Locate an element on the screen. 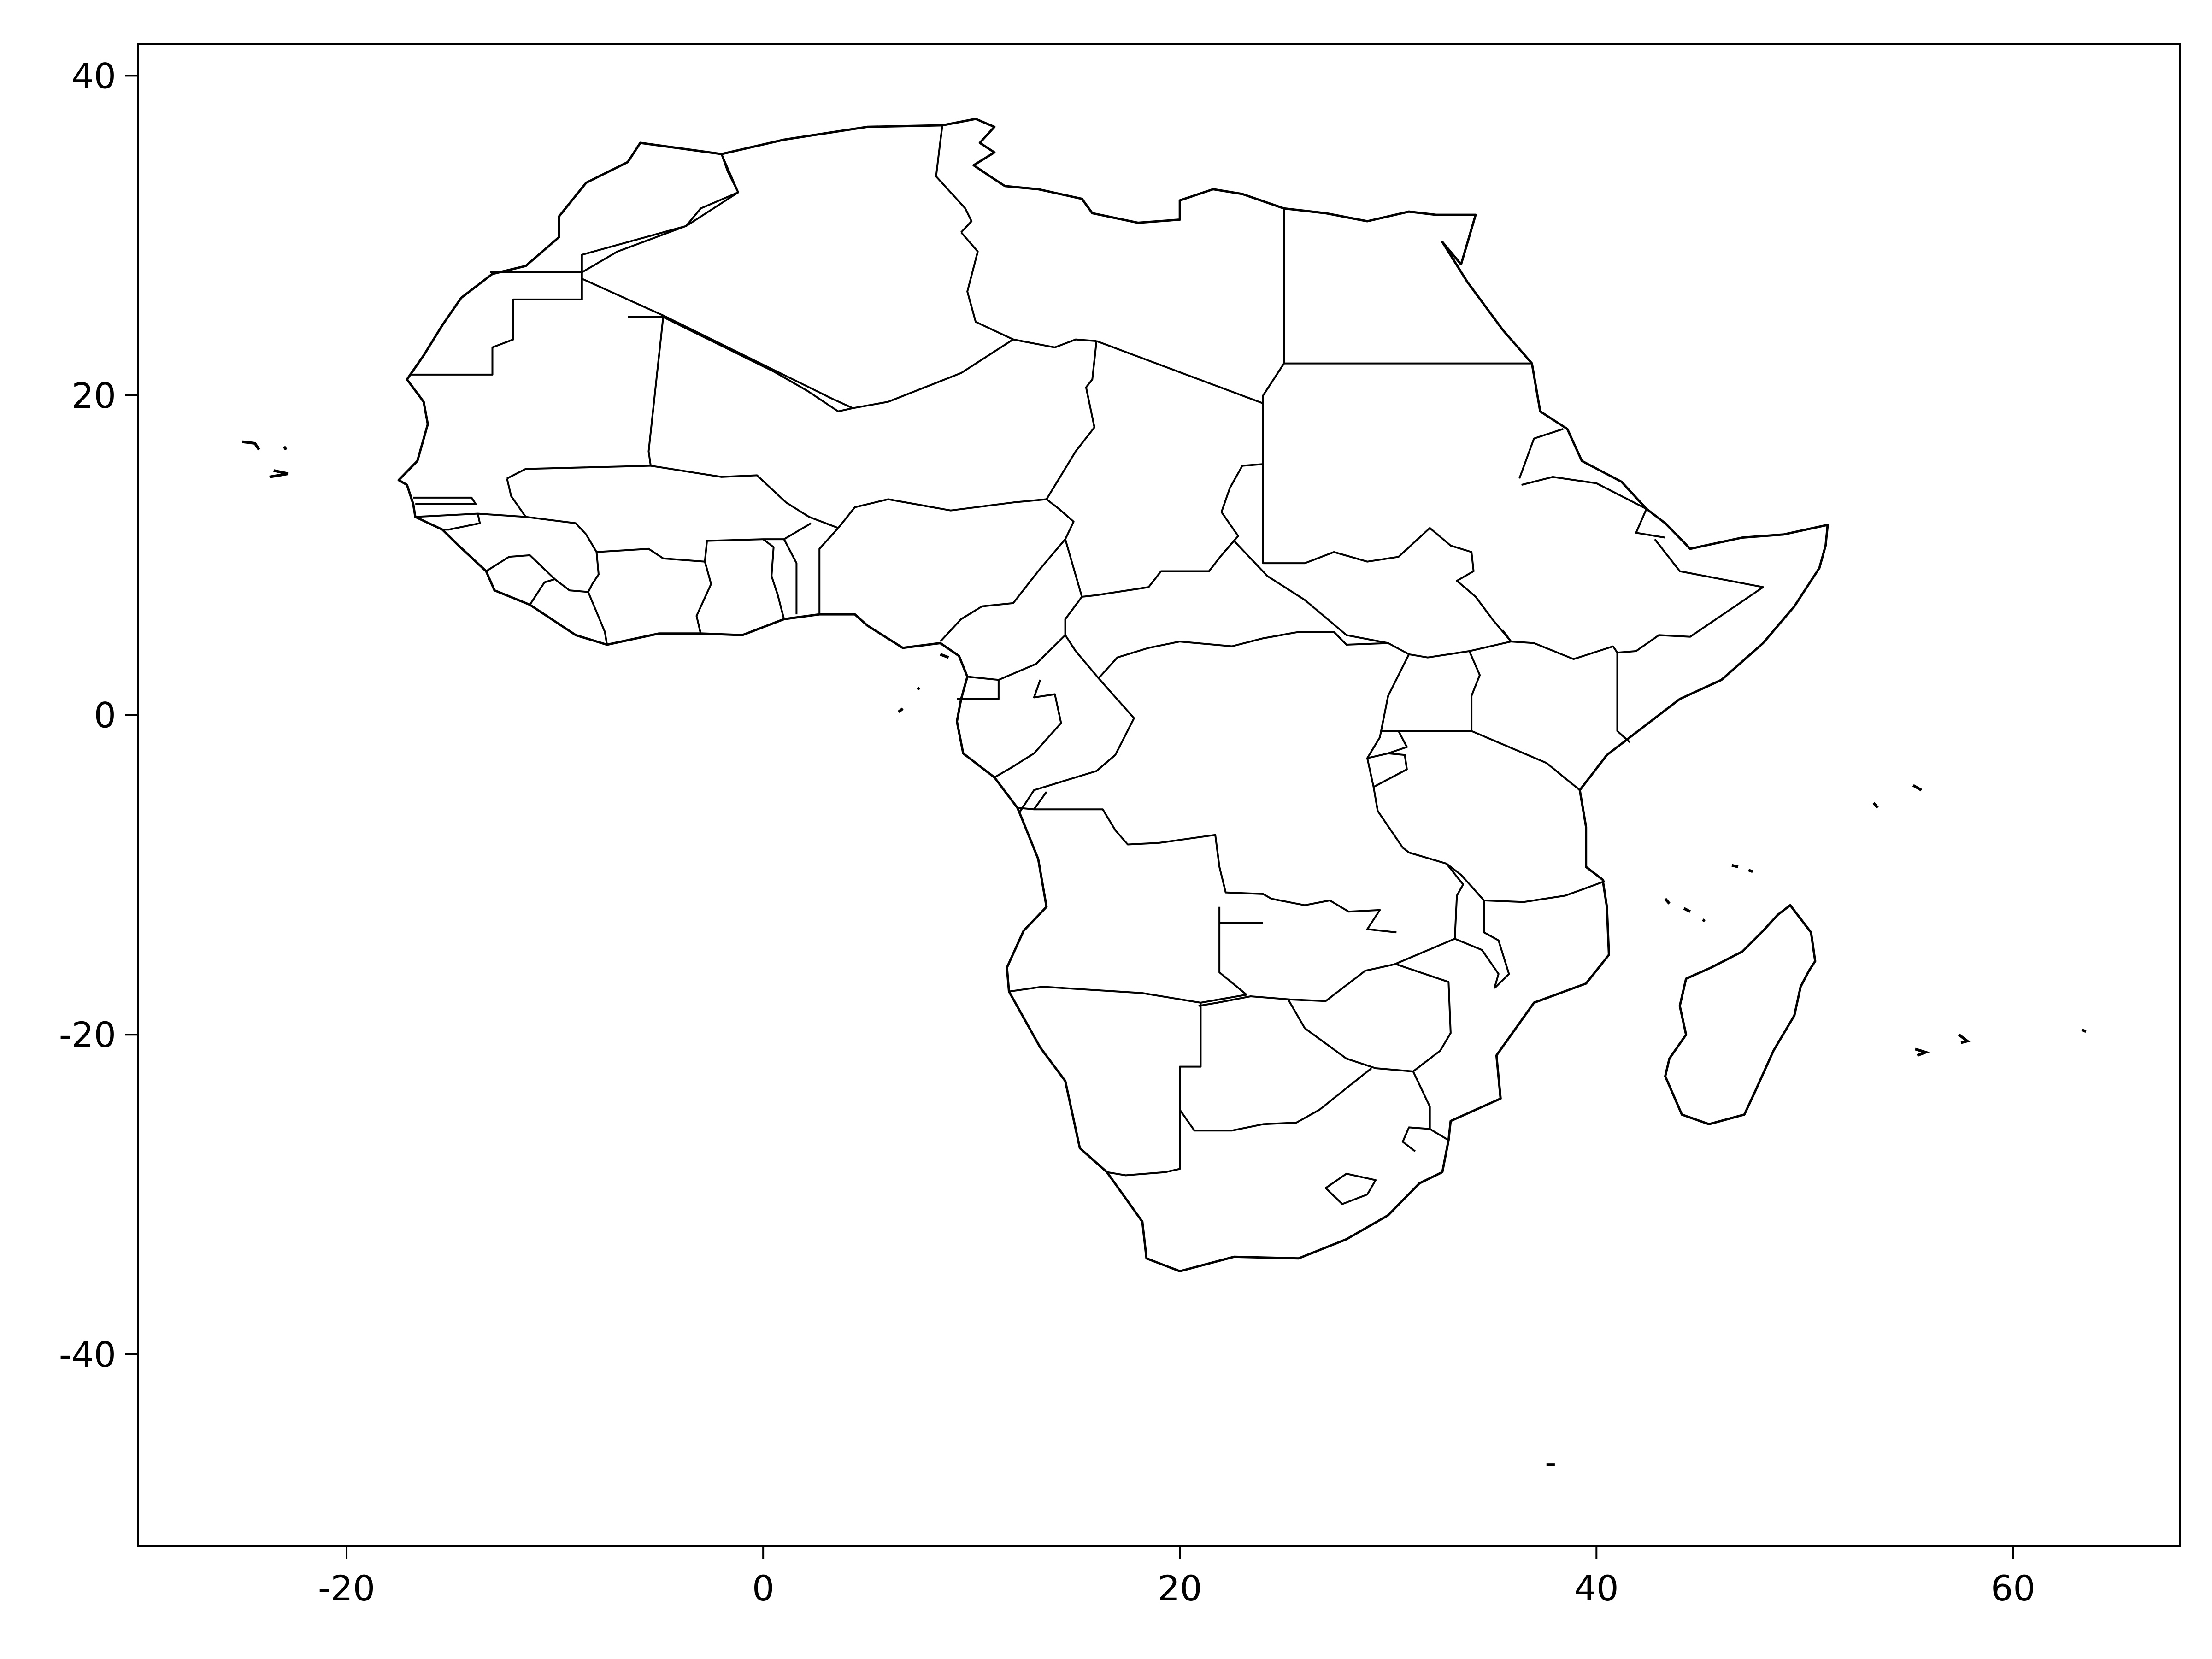  x-tick-label: 20 is located at coordinates (1180, 1588).